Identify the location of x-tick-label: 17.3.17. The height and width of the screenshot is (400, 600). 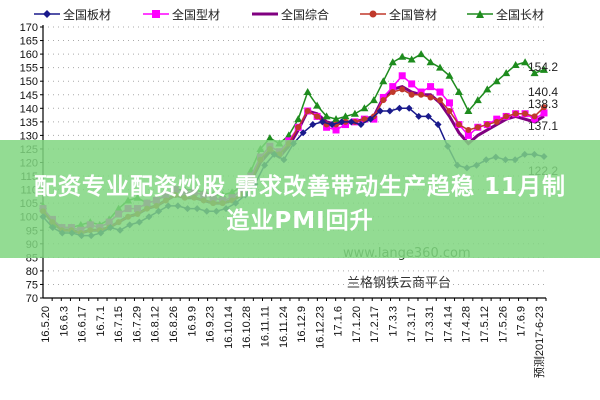
(412, 324).